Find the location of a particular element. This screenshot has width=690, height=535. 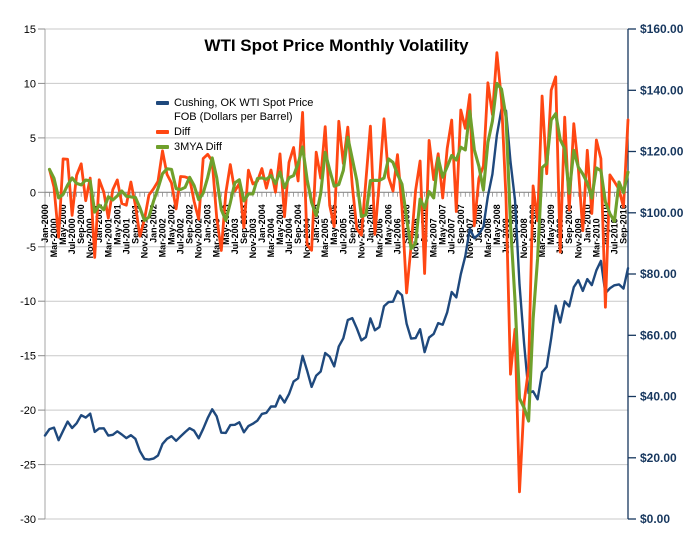

left-y-axis-tick-label: -30 is located at coordinates (28, 520).